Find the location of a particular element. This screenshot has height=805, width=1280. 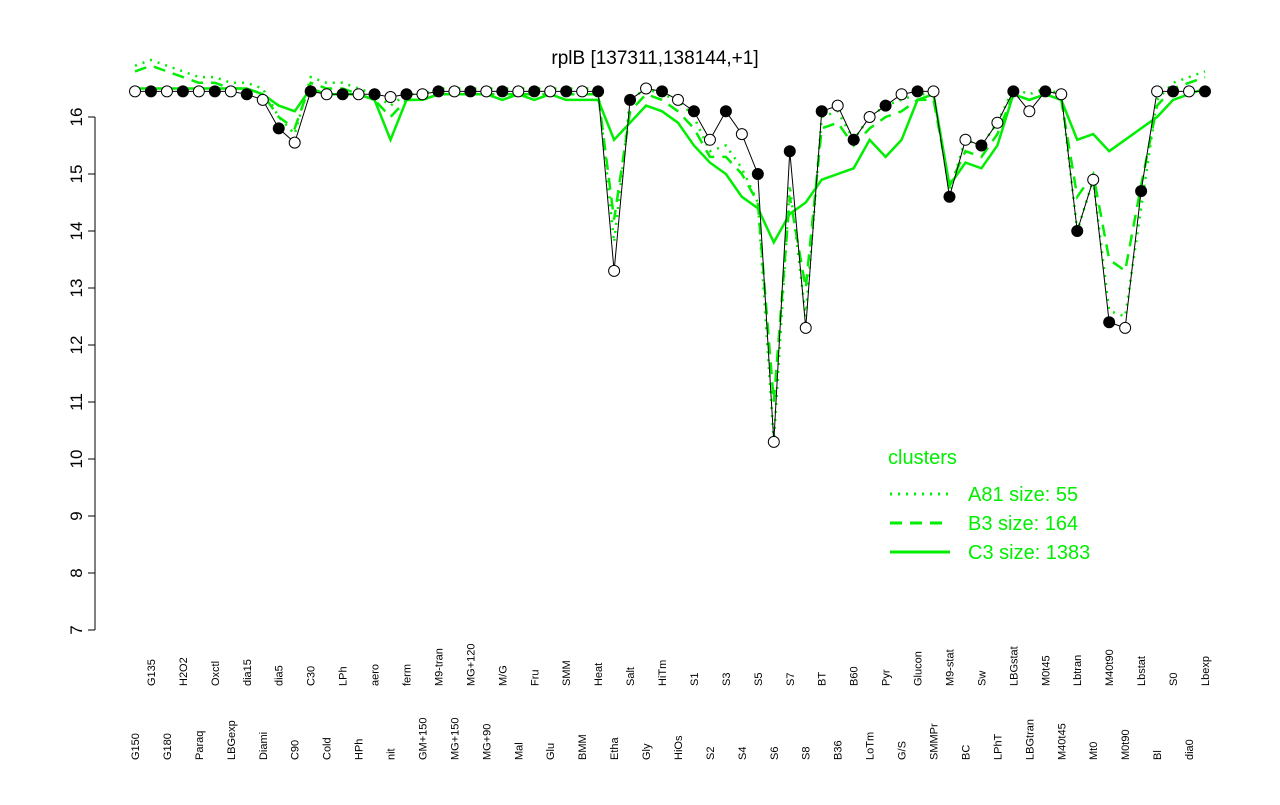

x-tick-label: Etha is located at coordinates (615, 748).